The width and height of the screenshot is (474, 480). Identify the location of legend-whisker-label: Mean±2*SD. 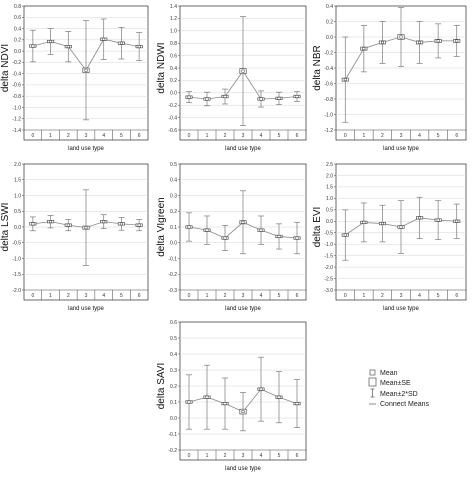
(399, 394).